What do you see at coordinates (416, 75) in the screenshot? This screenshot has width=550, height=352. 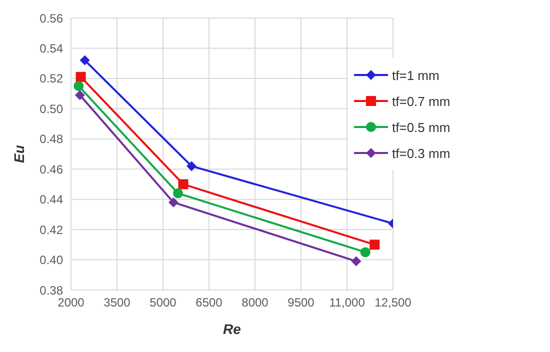 I see `legend-label: tf=1 mm` at bounding box center [416, 75].